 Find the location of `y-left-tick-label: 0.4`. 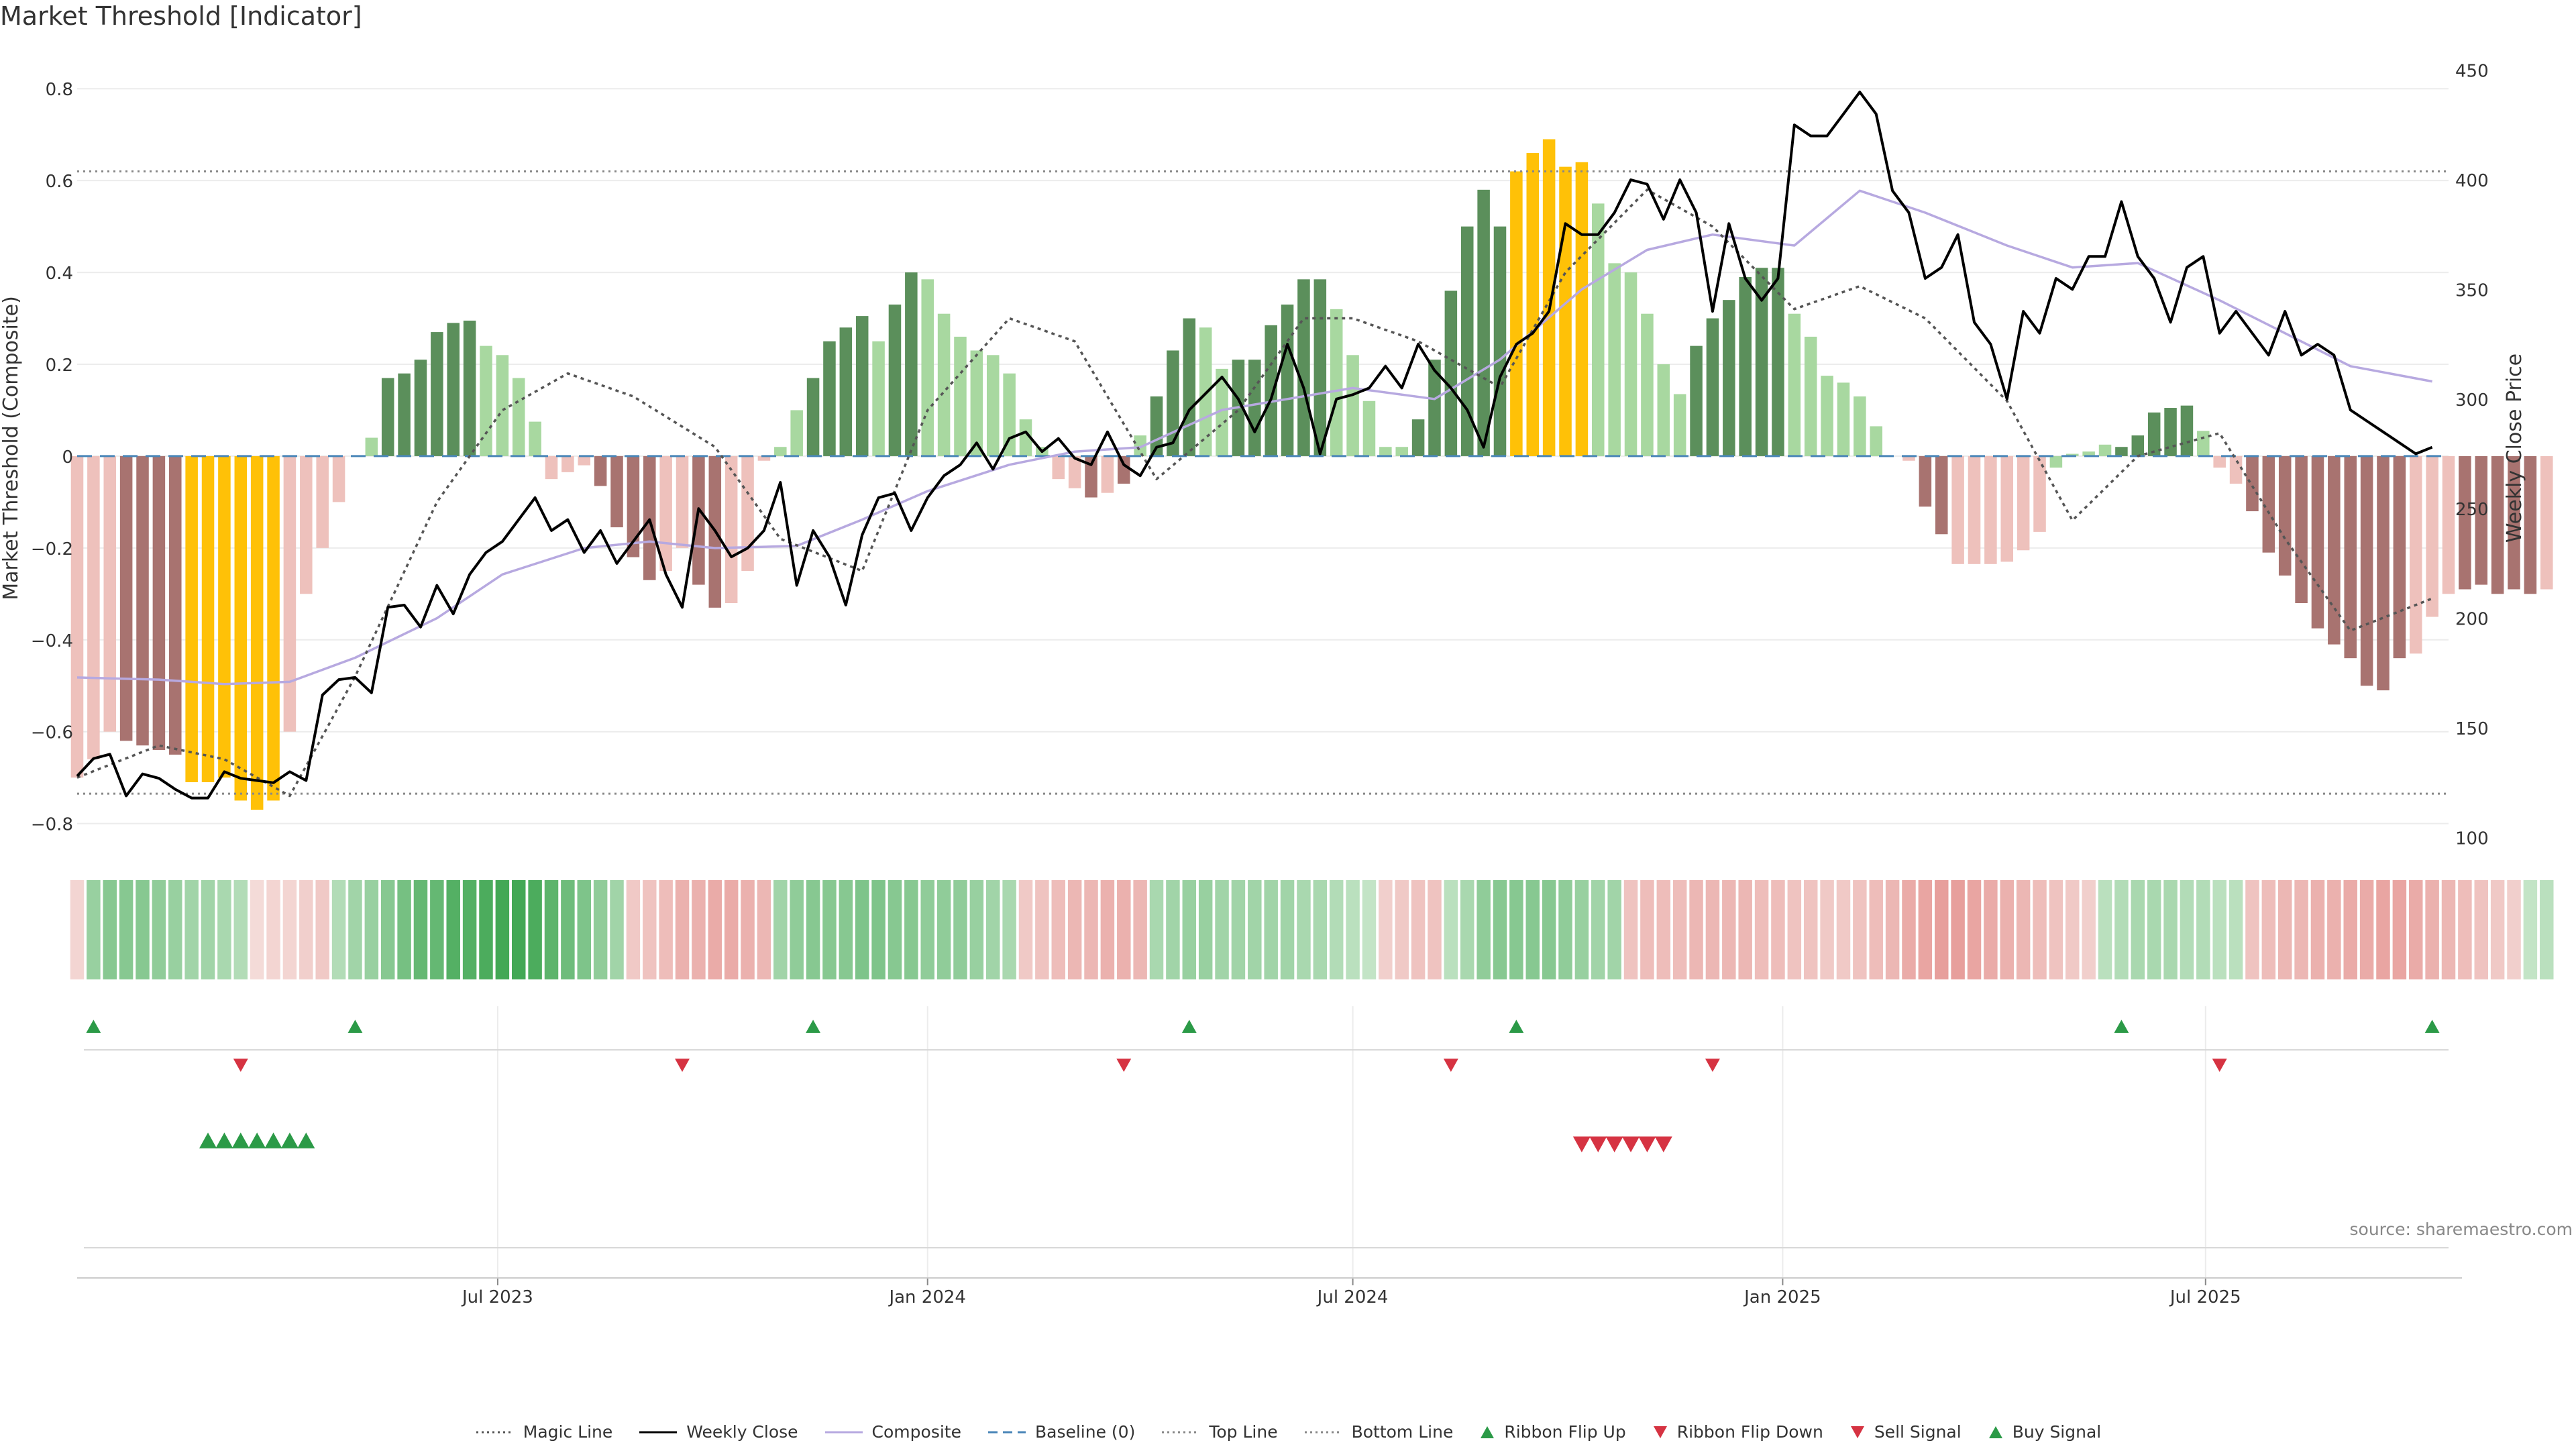

y-left-tick-label: 0.4 is located at coordinates (59, 274).